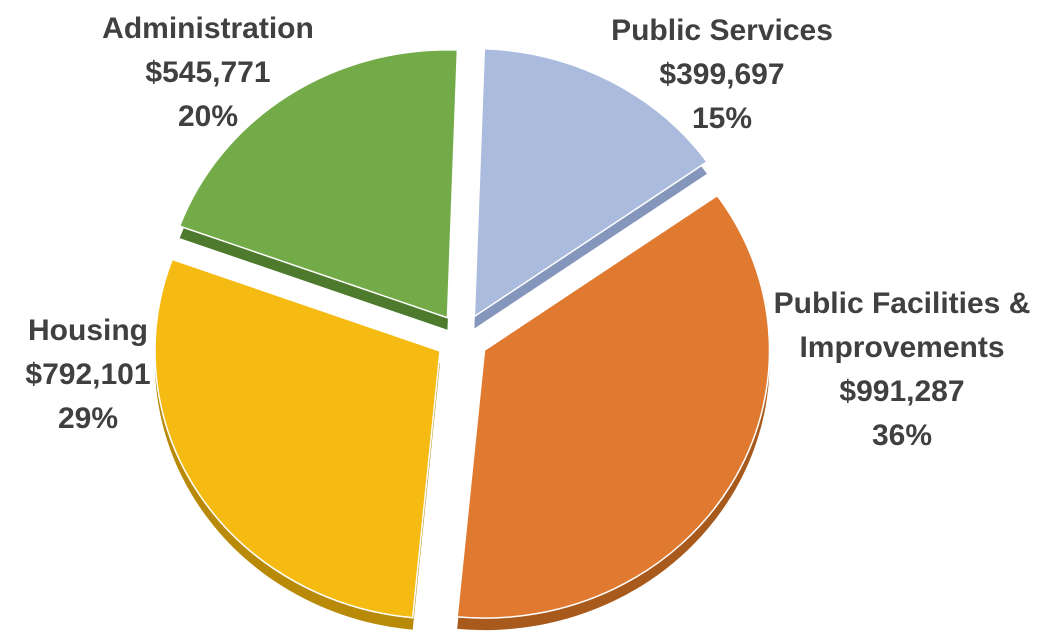 The height and width of the screenshot is (631, 1050). What do you see at coordinates (901, 347) in the screenshot?
I see `slice-name-label: Improvements` at bounding box center [901, 347].